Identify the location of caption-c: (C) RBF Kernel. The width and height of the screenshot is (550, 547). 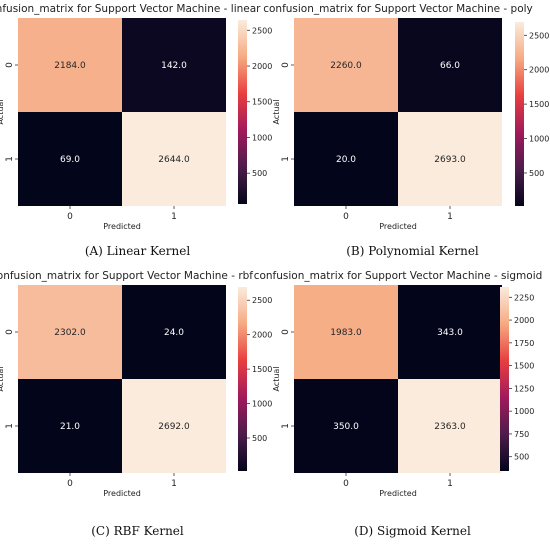
(137, 531).